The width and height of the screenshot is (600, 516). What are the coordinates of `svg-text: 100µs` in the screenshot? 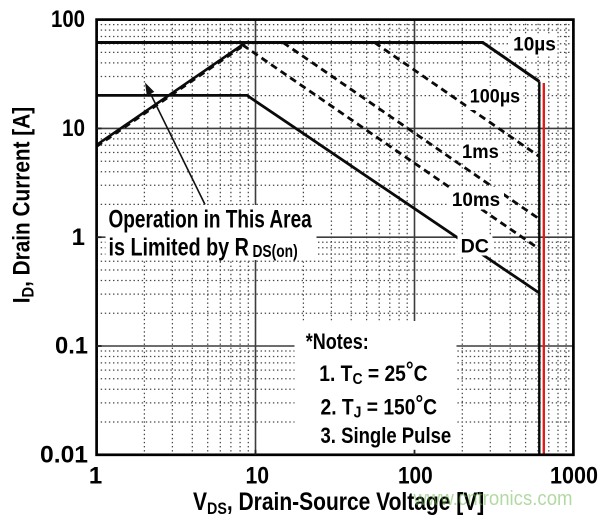 It's located at (495, 97).